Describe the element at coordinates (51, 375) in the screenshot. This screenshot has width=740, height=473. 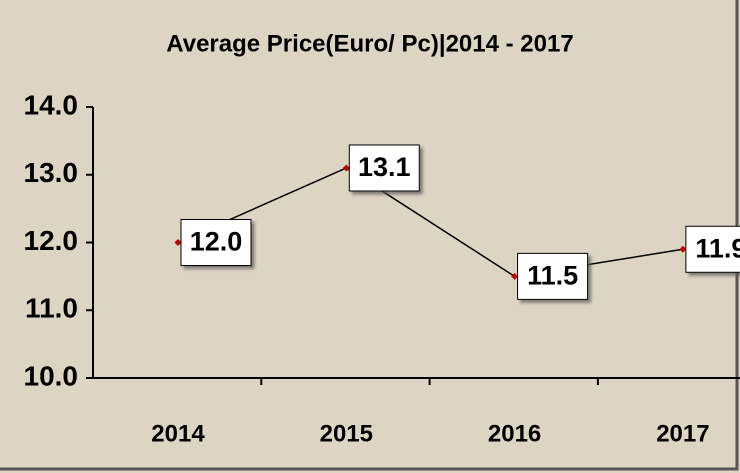
I see `y-tick-label: 10.0` at that location.